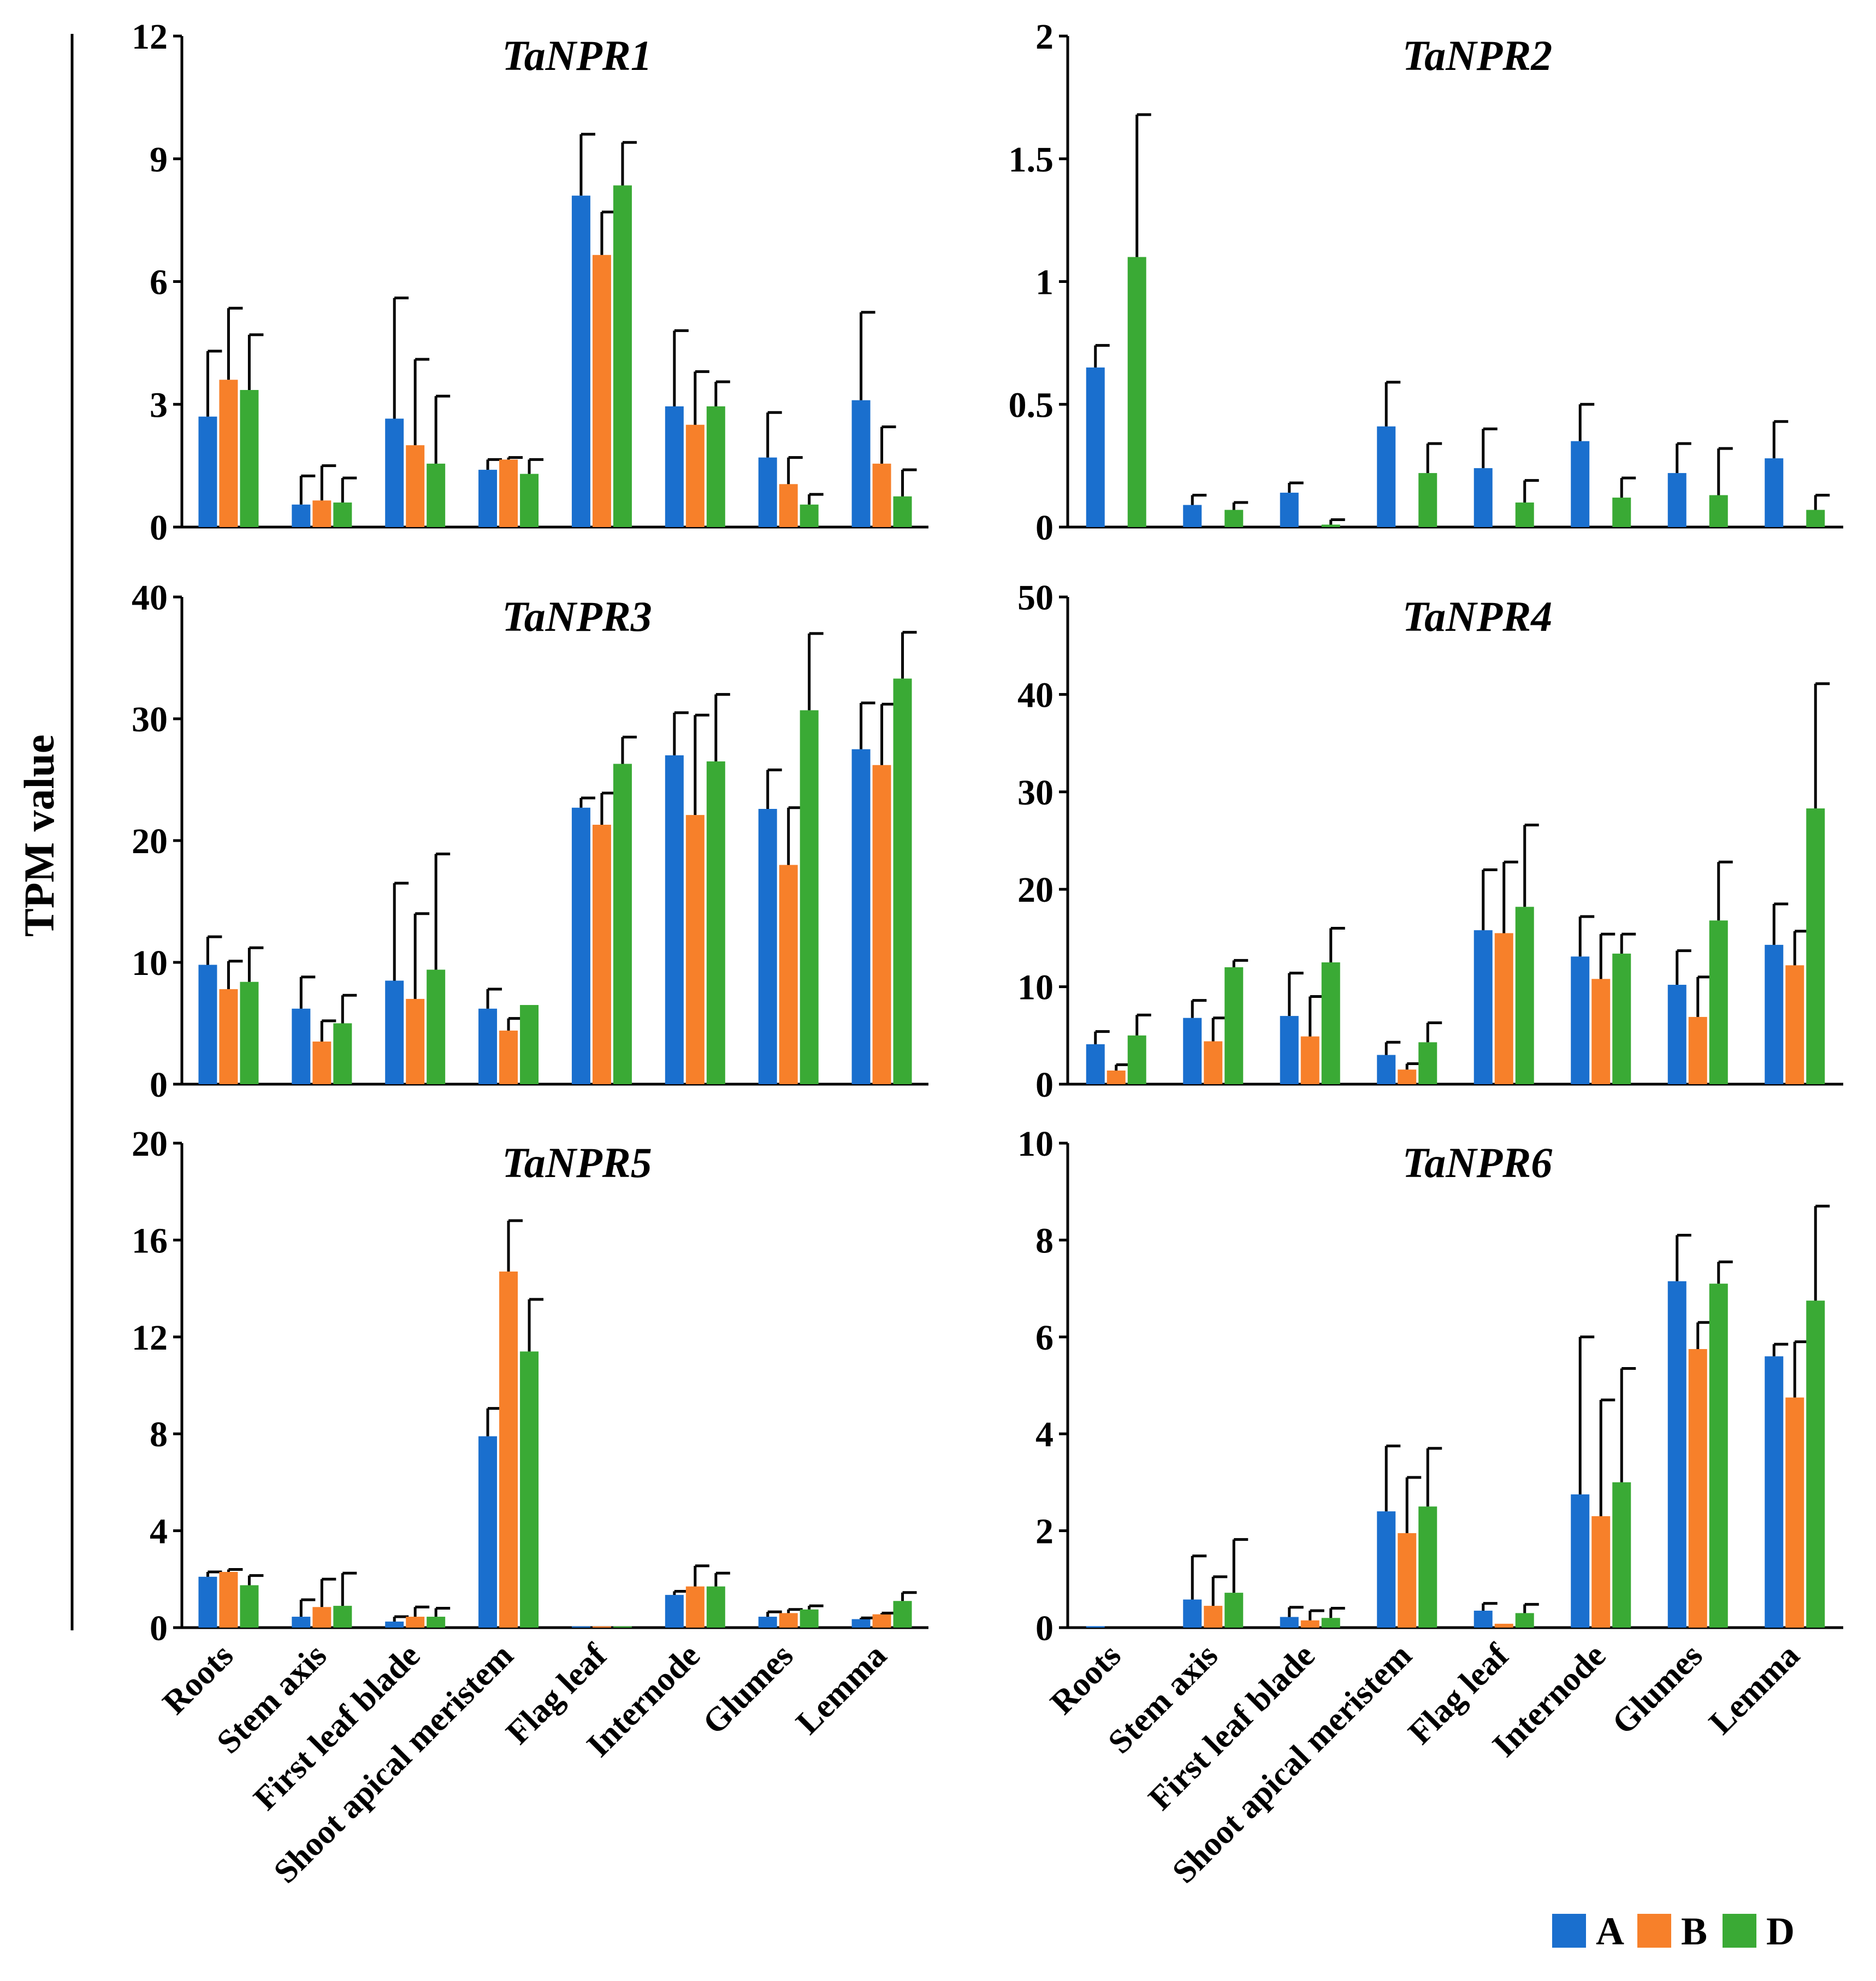 The width and height of the screenshot is (1876, 1981). What do you see at coordinates (198, 1680) in the screenshot?
I see `category-label: Roots` at bounding box center [198, 1680].